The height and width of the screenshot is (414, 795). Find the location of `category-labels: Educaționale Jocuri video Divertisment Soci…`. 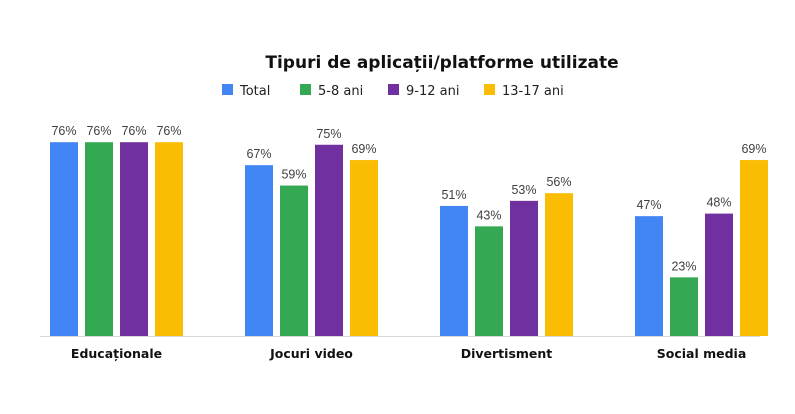

category-labels: Educaționale Jocuri video Divertisment Soci… is located at coordinates (408, 353).